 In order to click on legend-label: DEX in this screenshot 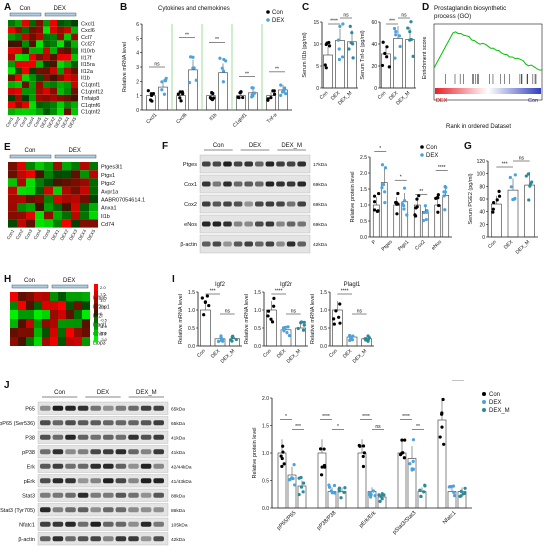, I will do `click(495, 403)`.